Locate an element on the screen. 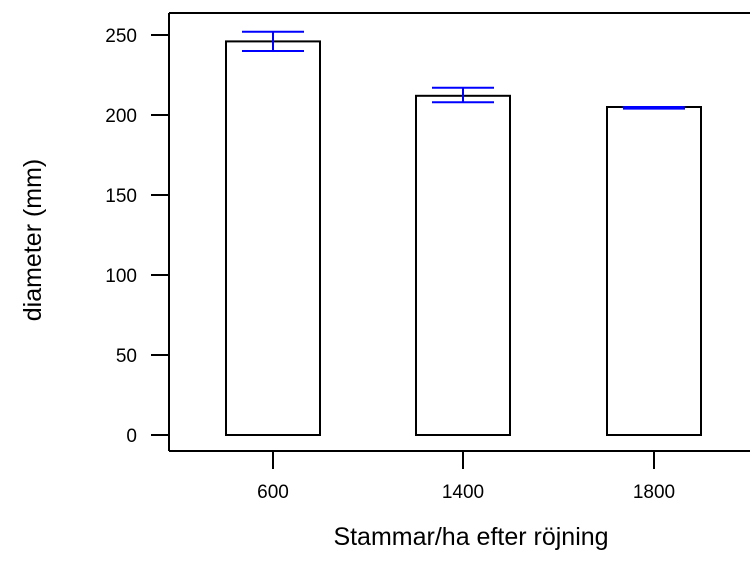  x-axis-title: Stammar/ha efter röjning is located at coordinates (470, 537).